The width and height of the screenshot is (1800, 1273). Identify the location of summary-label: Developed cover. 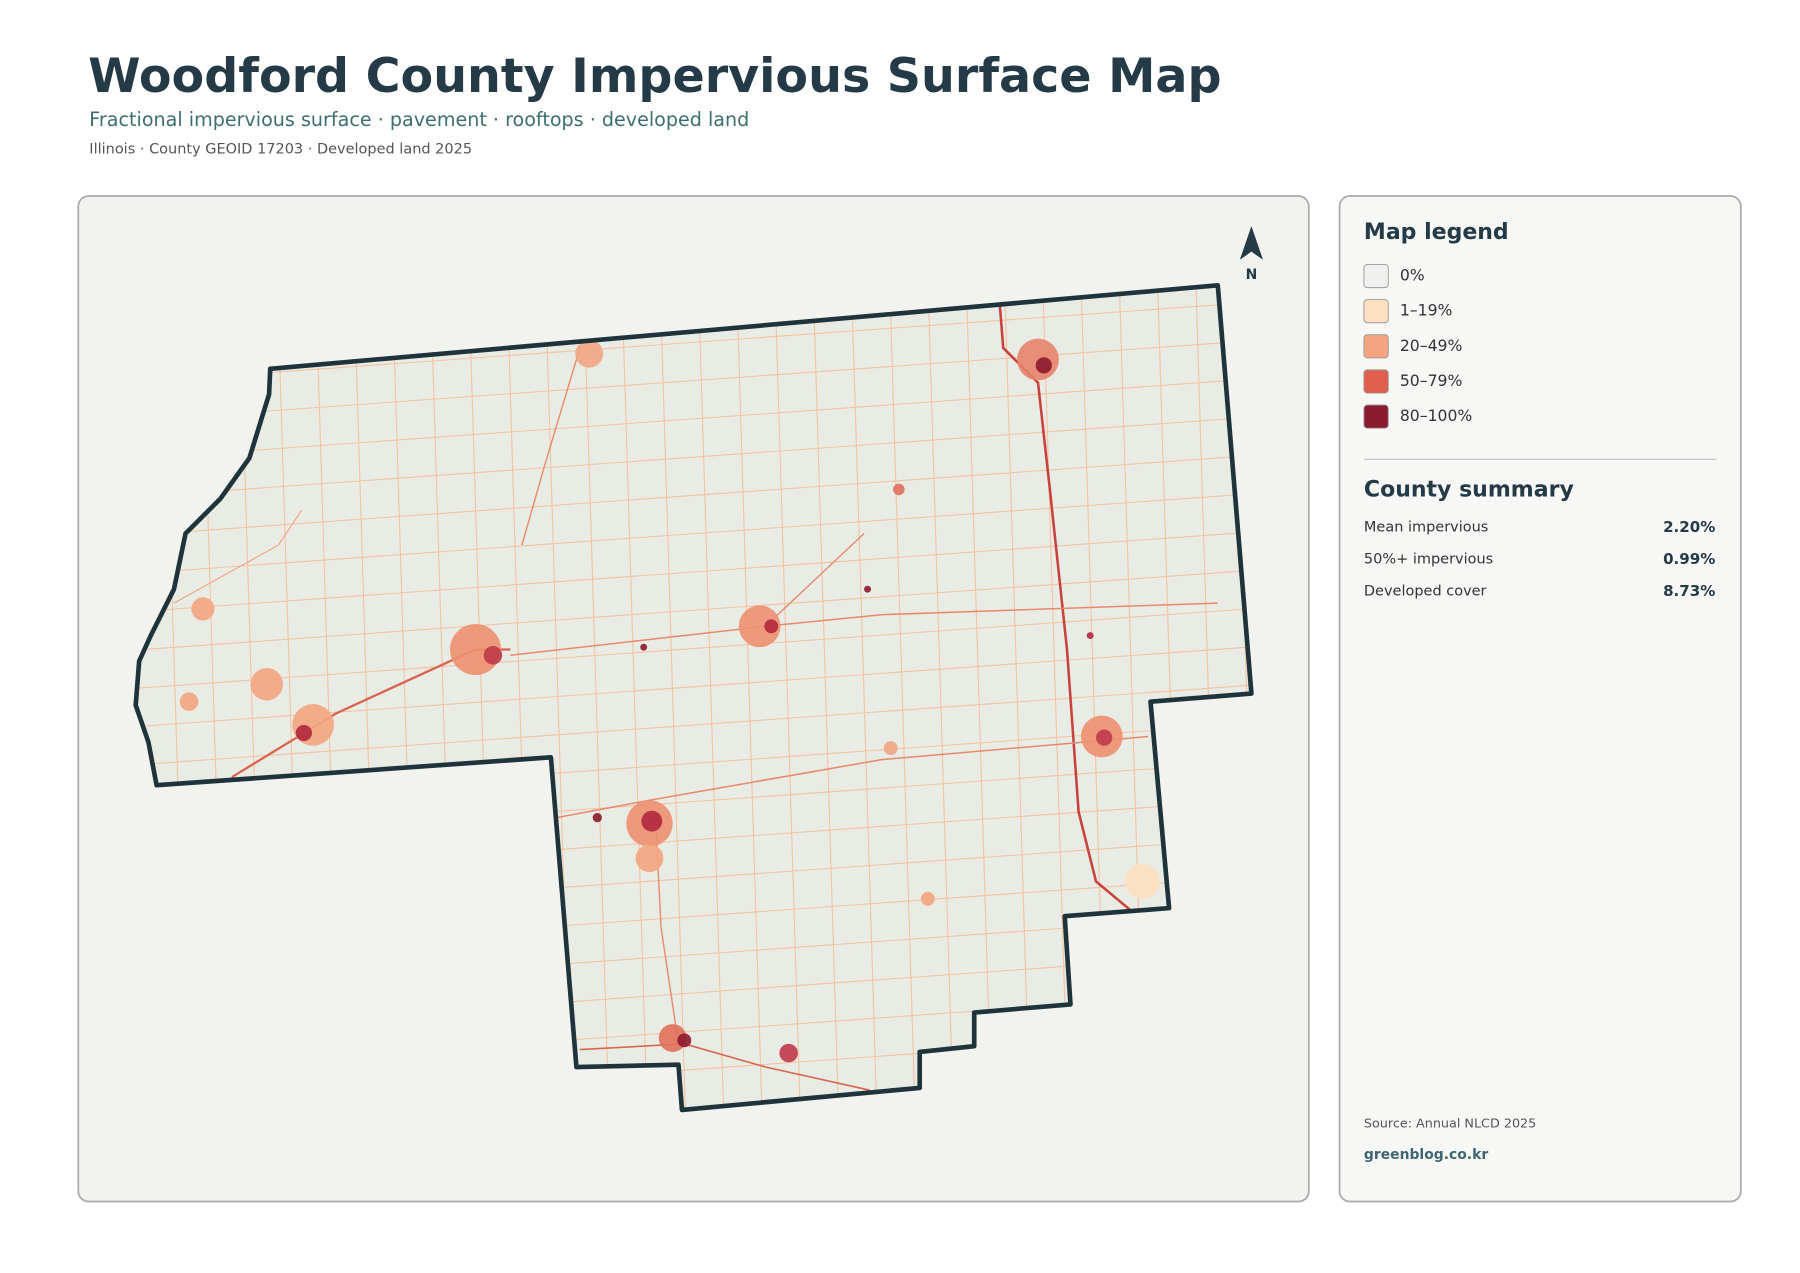
(1425, 592).